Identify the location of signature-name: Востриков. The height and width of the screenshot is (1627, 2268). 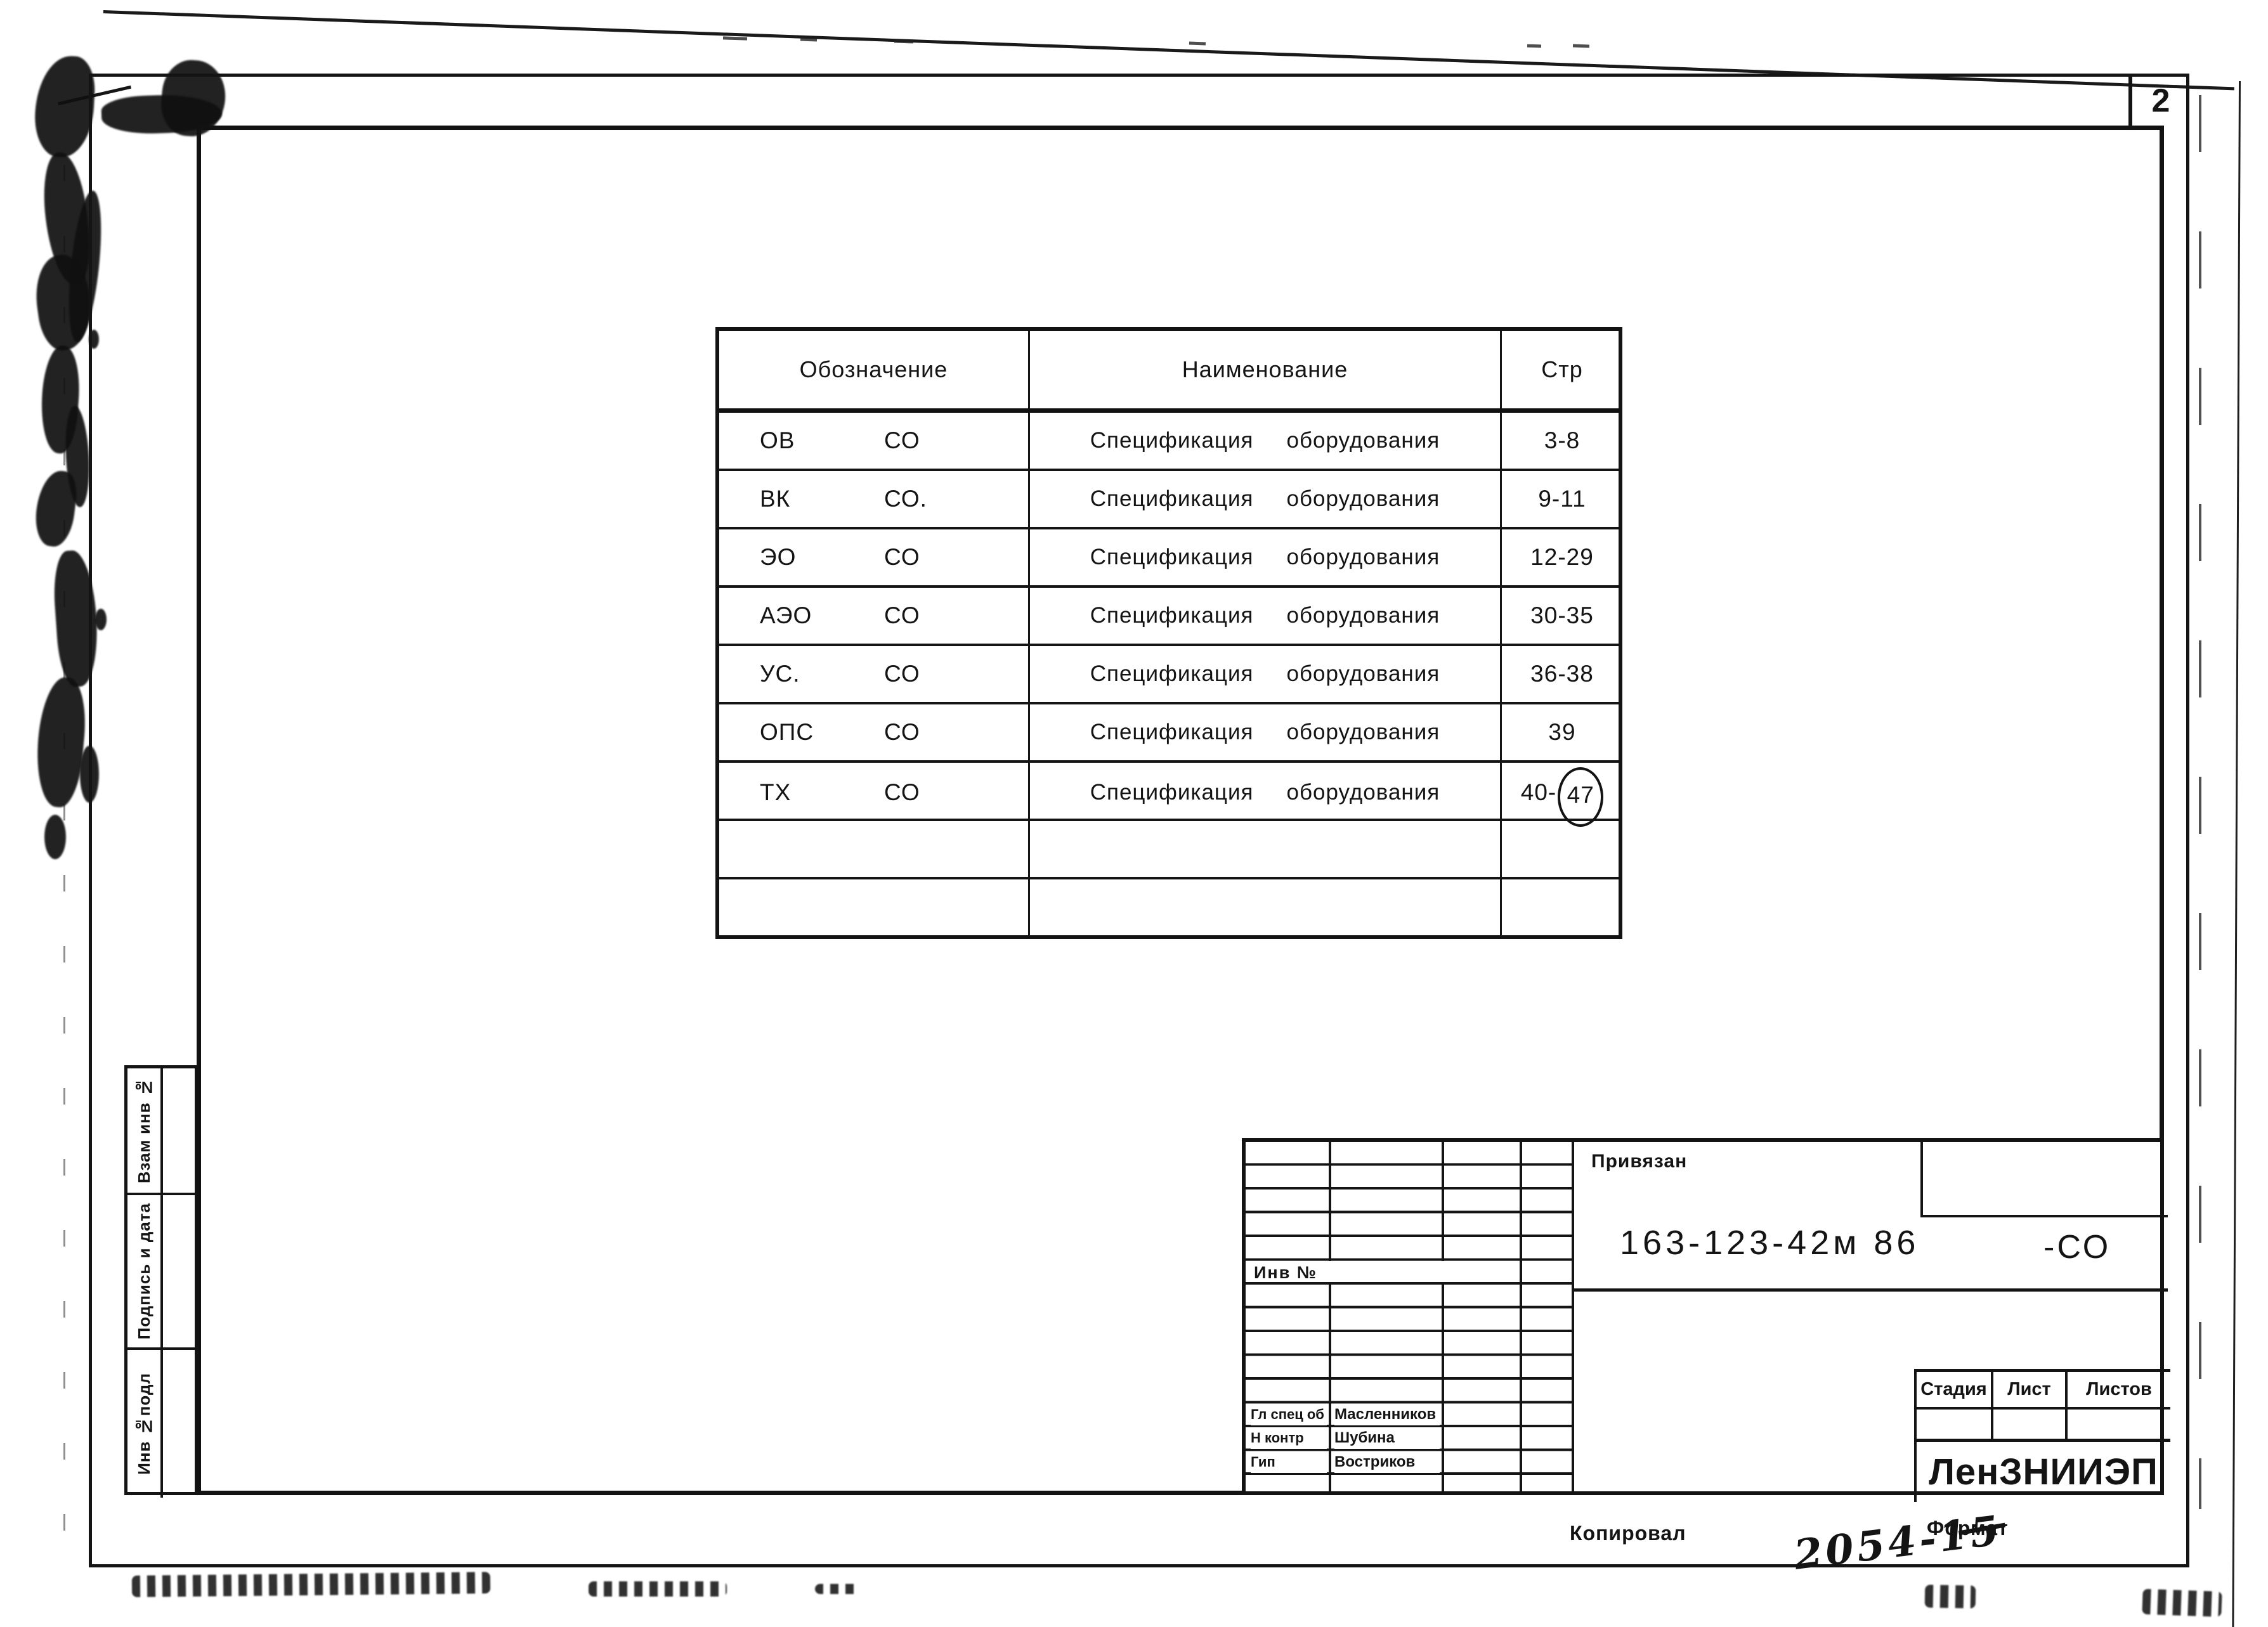
(1387, 1462).